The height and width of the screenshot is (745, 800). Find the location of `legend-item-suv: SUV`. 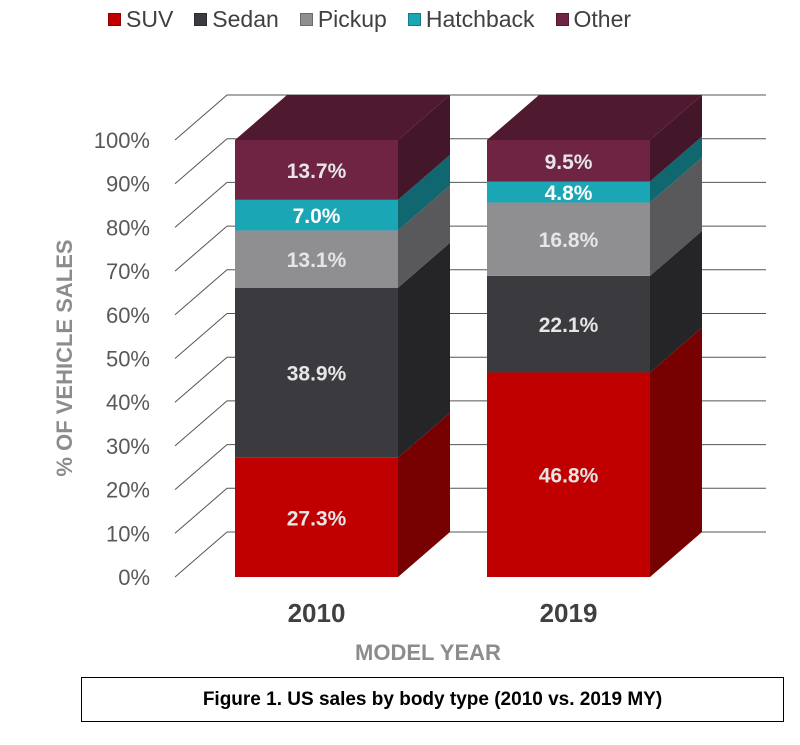

legend-item-suv: SUV is located at coordinates (140, 19).